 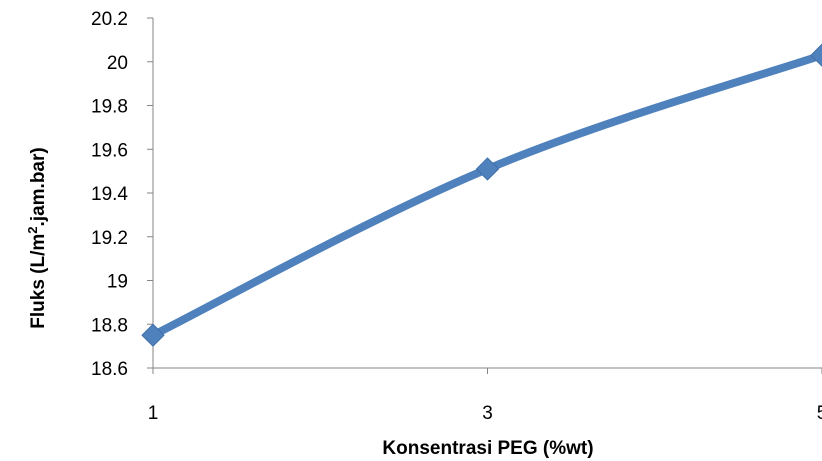 I want to click on y-axis-title: Fluks (L/m2.jam.bar), so click(x=37, y=237).